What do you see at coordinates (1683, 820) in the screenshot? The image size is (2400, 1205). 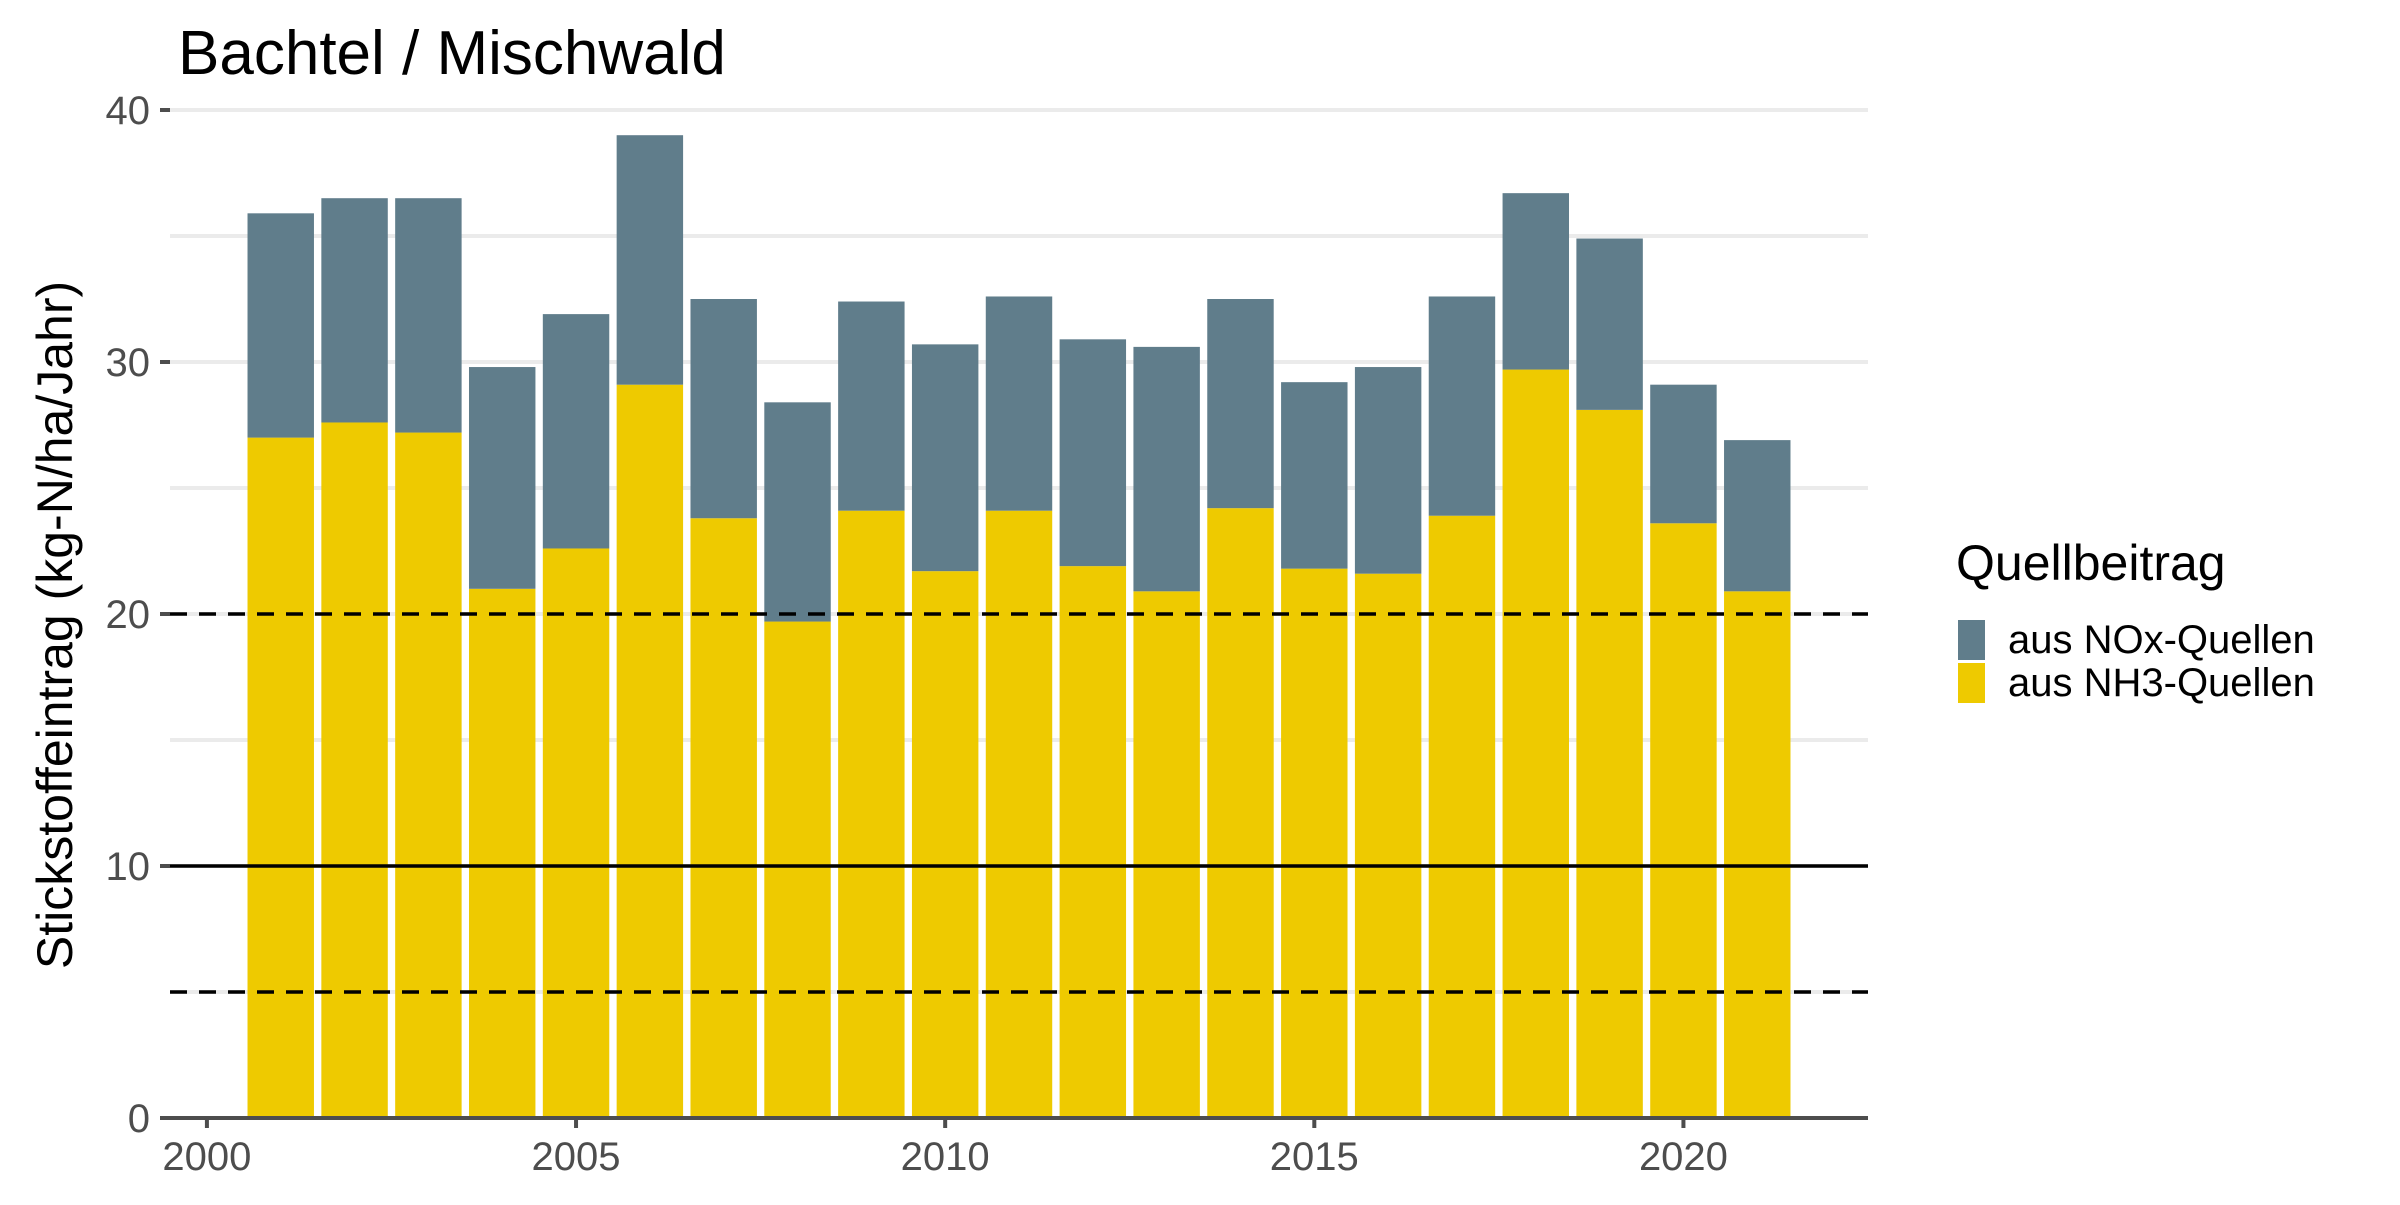 I see `bar-nh3-2020` at bounding box center [1683, 820].